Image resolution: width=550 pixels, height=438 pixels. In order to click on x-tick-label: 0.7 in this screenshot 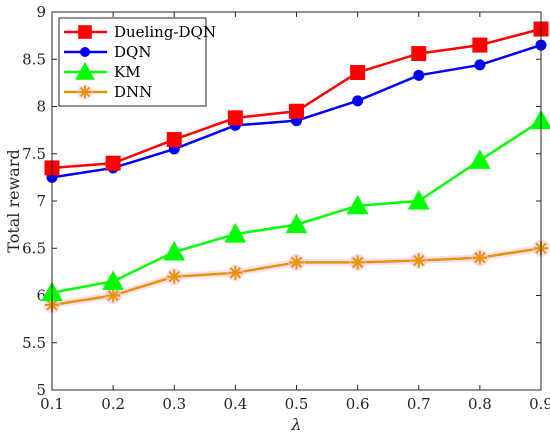, I will do `click(419, 404)`.